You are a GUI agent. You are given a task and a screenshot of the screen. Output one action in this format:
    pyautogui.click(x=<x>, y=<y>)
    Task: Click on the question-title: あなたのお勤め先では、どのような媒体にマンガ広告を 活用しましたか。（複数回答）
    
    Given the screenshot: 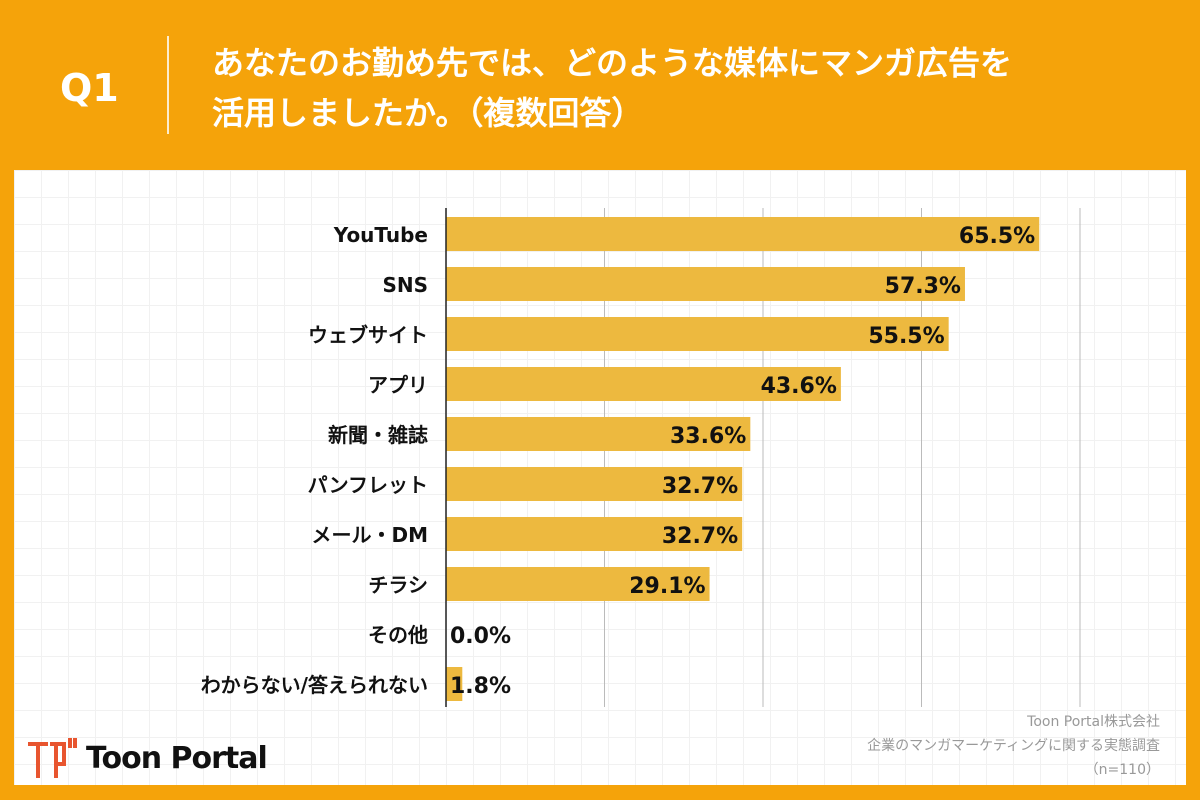 What is the action you would take?
    pyautogui.click(x=692, y=88)
    